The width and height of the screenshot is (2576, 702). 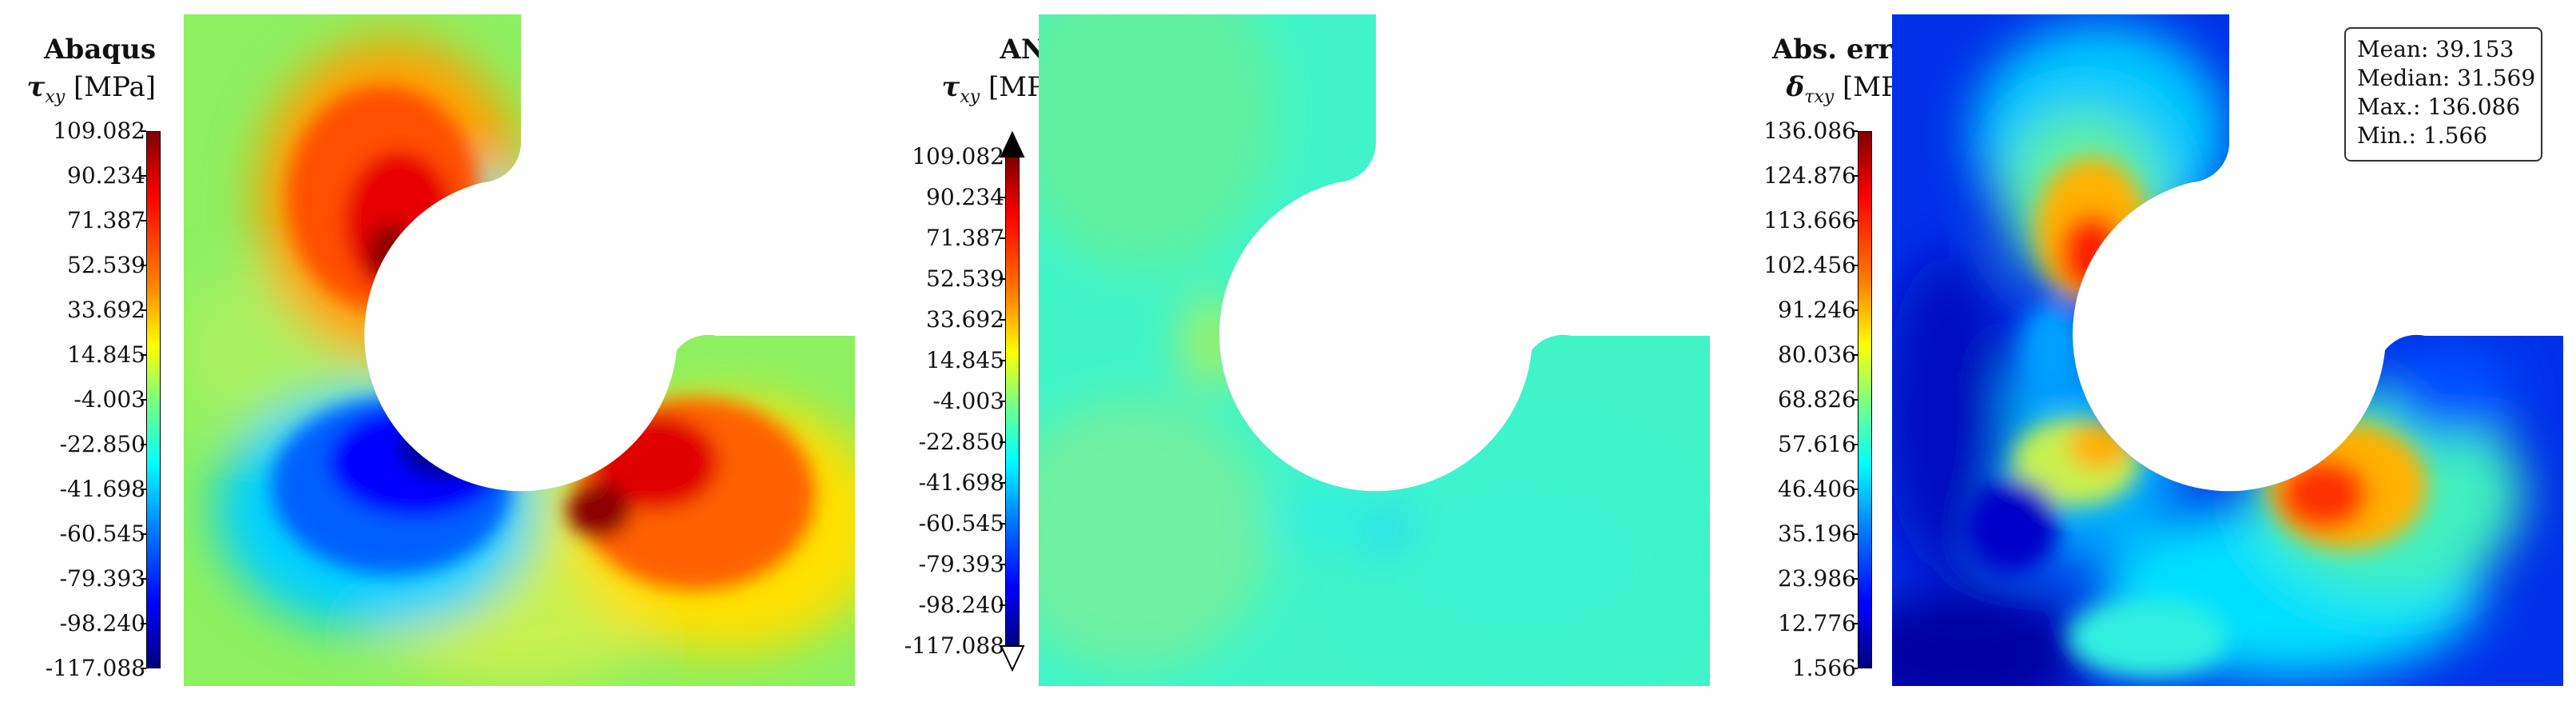 What do you see at coordinates (1795, 87) in the screenshot?
I see `variable-symbol: δ` at bounding box center [1795, 87].